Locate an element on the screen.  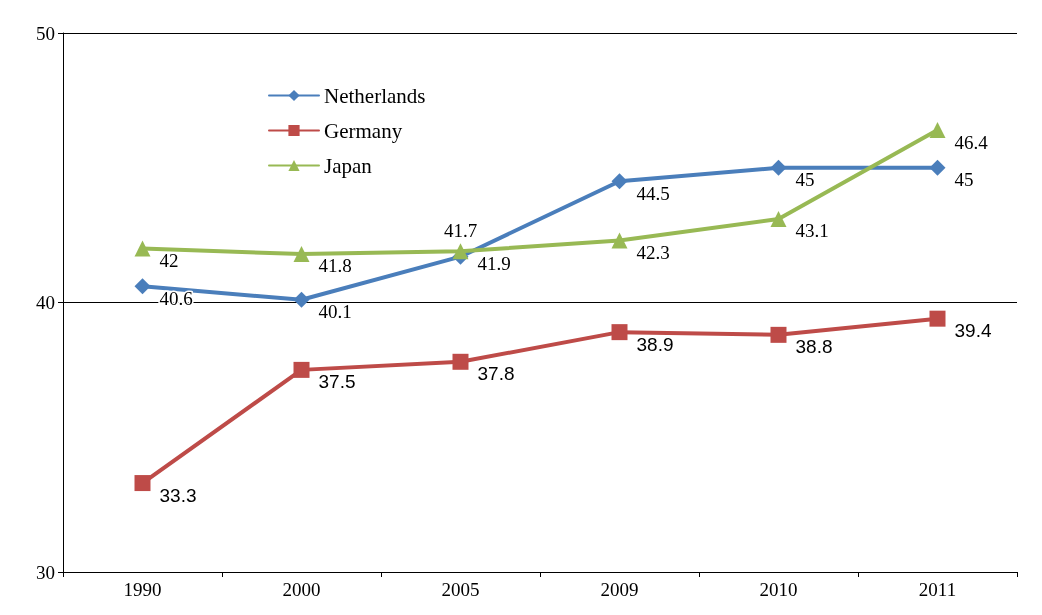
legend-label: Japan is located at coordinates (348, 165).